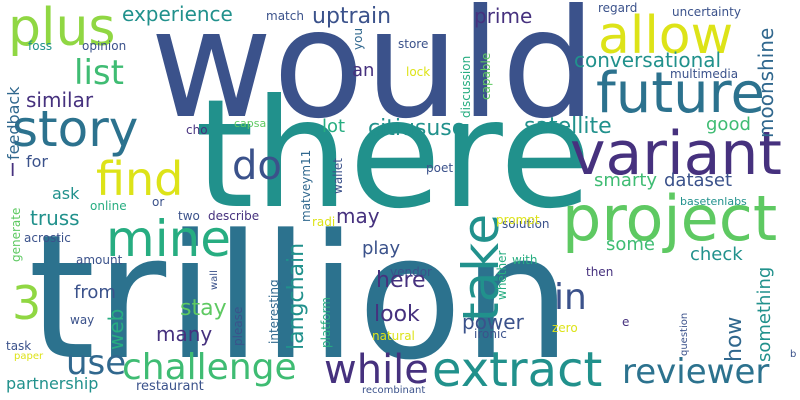 The width and height of the screenshot is (800, 400). I want to click on word-similar: similar, so click(60, 100).